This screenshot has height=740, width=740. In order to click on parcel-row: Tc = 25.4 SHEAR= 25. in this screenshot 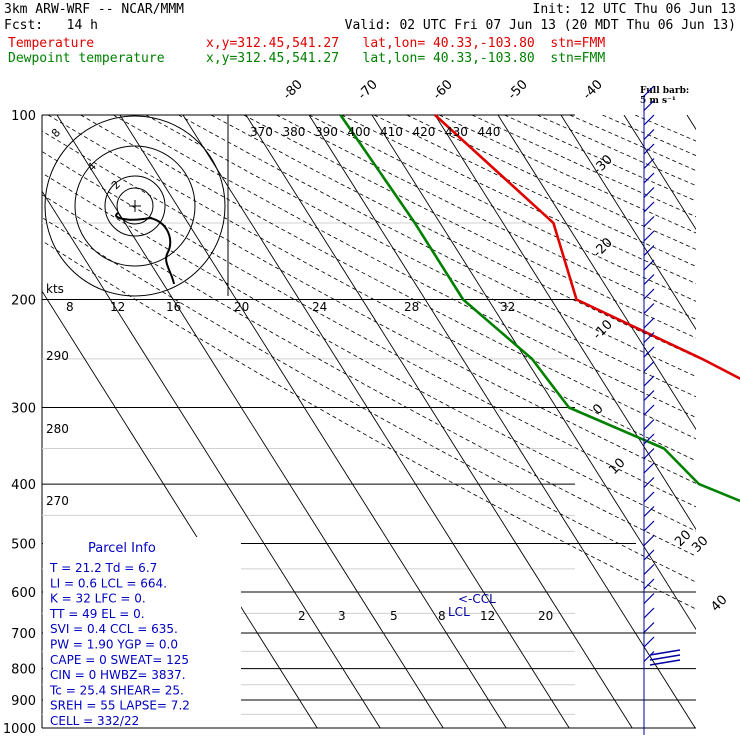, I will do `click(116, 690)`.